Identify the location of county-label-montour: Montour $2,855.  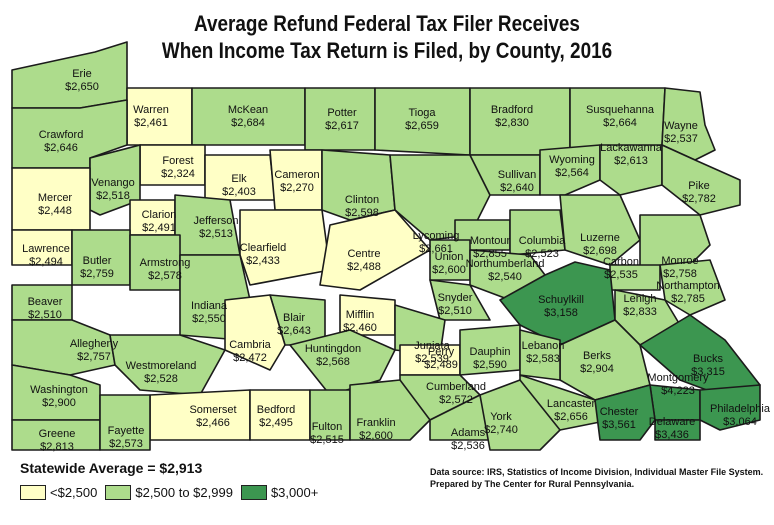
(490, 247).